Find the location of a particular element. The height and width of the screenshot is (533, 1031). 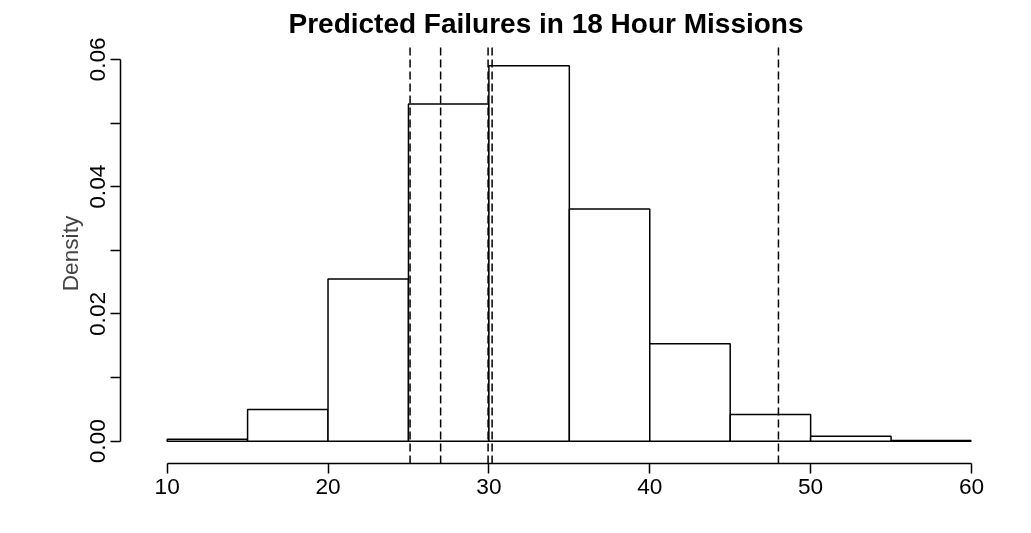

y-tick-label: 0.04 is located at coordinates (97, 186).